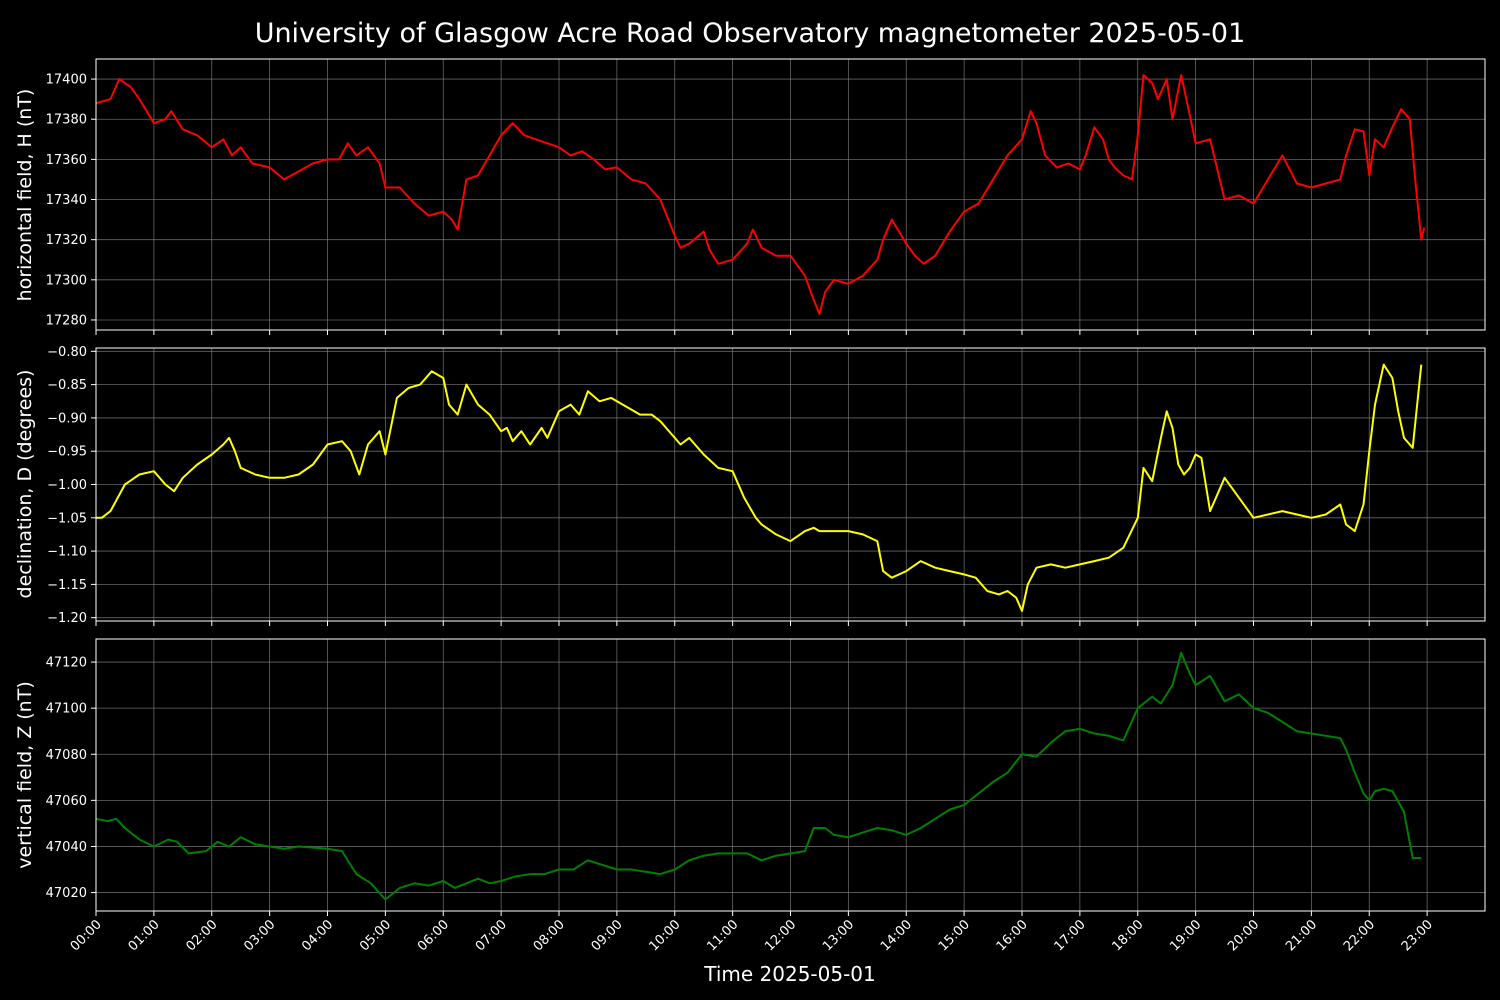 This screenshot has height=1000, width=1500. What do you see at coordinates (67, 485) in the screenshot?
I see `y-tick-label: −1.00` at bounding box center [67, 485].